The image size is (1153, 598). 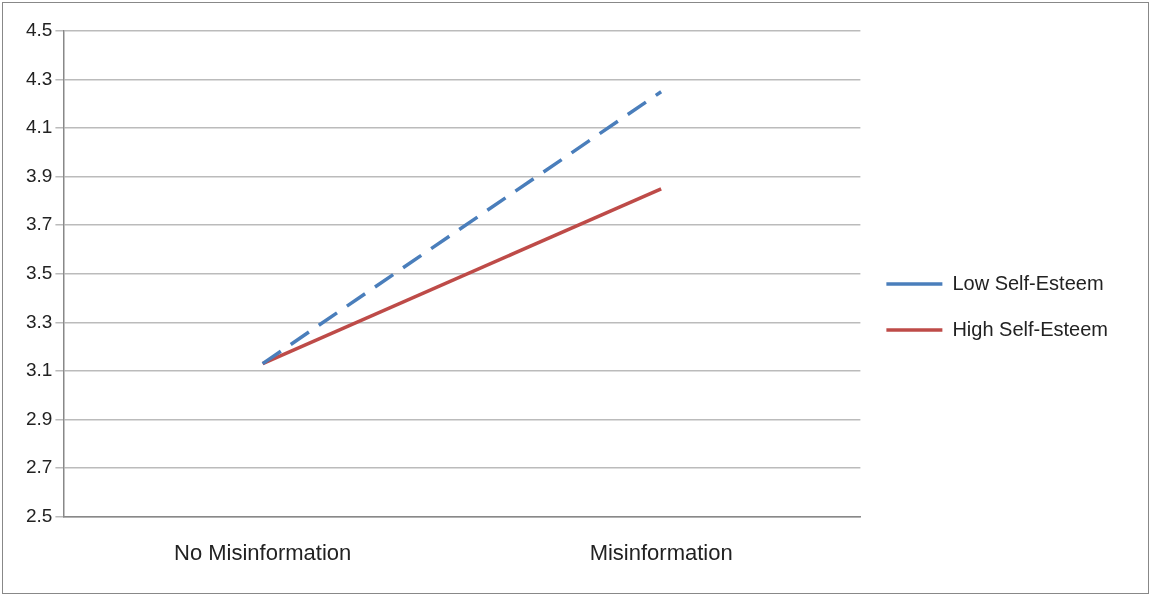 What do you see at coordinates (39, 30) in the screenshot?
I see `y-tick-label: 4.5` at bounding box center [39, 30].